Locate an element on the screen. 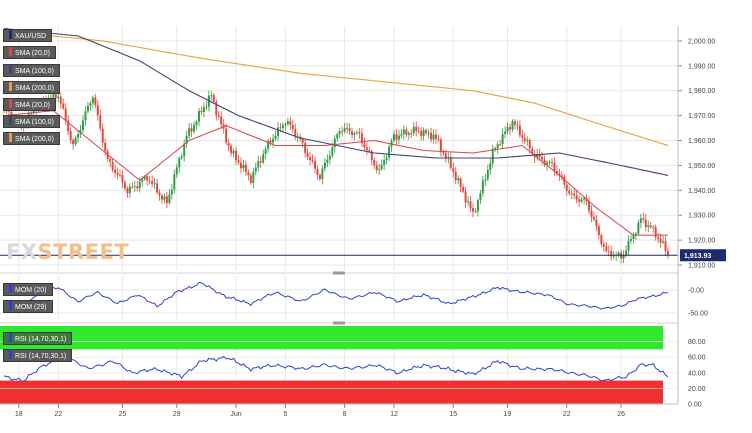 The height and width of the screenshot is (433, 752). y-tick-label: 2,000.00 is located at coordinates (701, 41).